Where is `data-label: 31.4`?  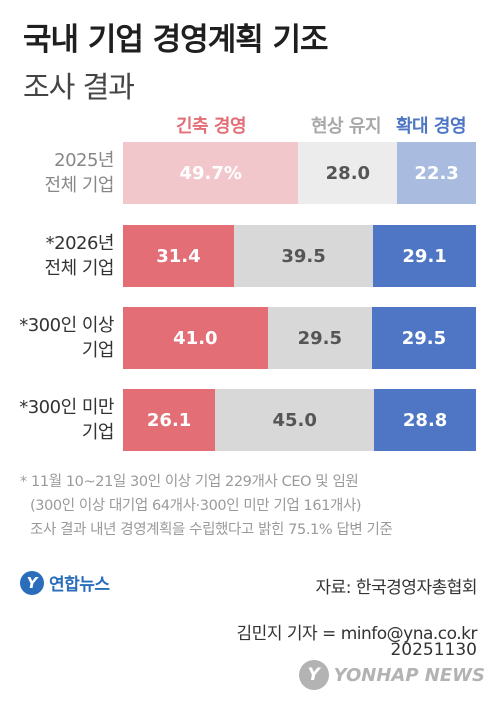
data-label: 31.4 is located at coordinates (178, 256).